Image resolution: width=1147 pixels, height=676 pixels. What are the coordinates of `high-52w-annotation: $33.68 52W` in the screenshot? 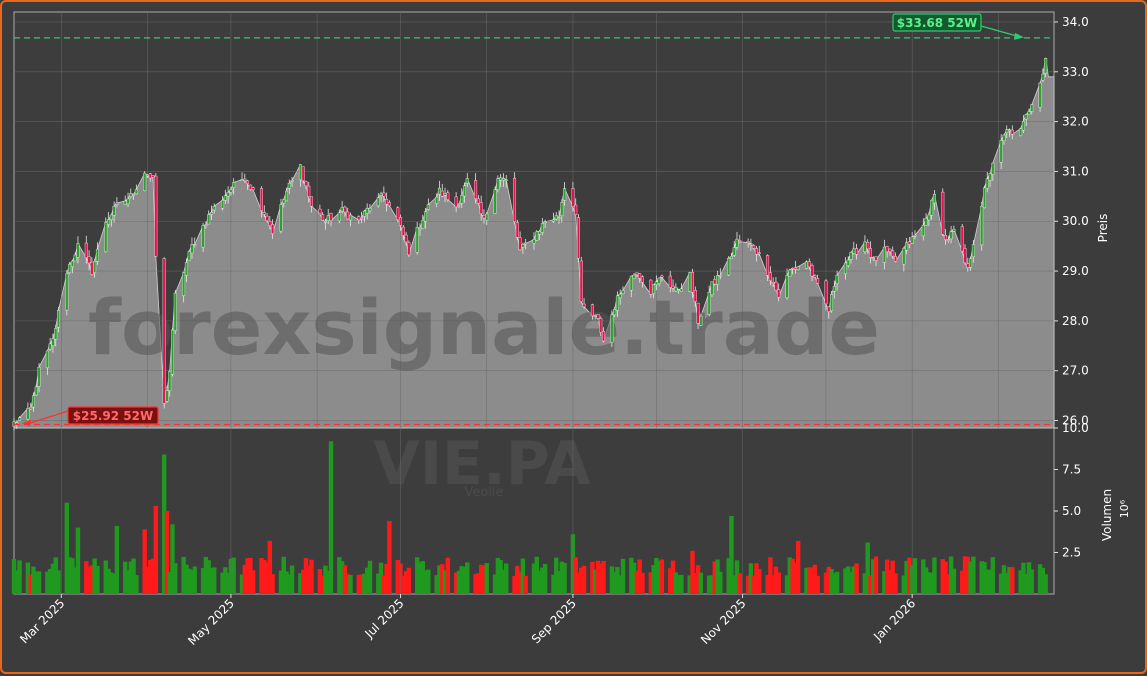 It's located at (958, 26).